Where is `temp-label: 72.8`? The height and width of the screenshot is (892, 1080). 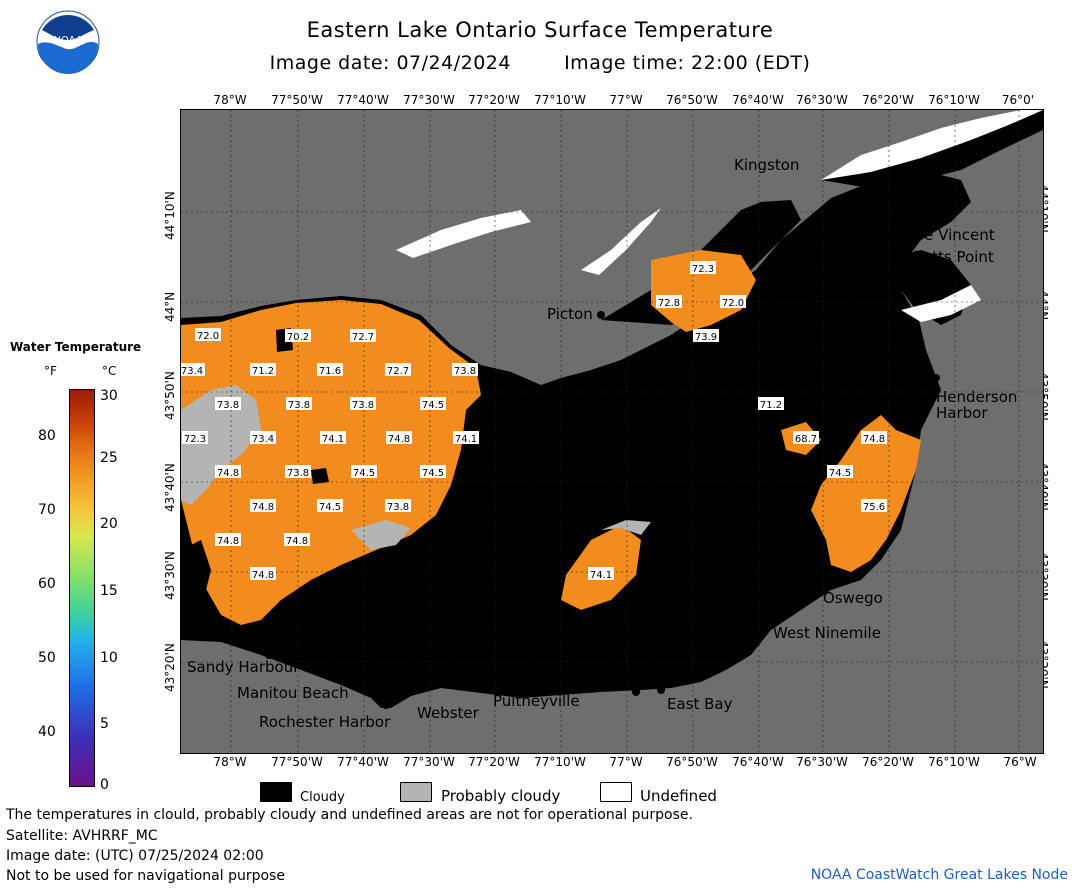
temp-label: 72.8 is located at coordinates (669, 303).